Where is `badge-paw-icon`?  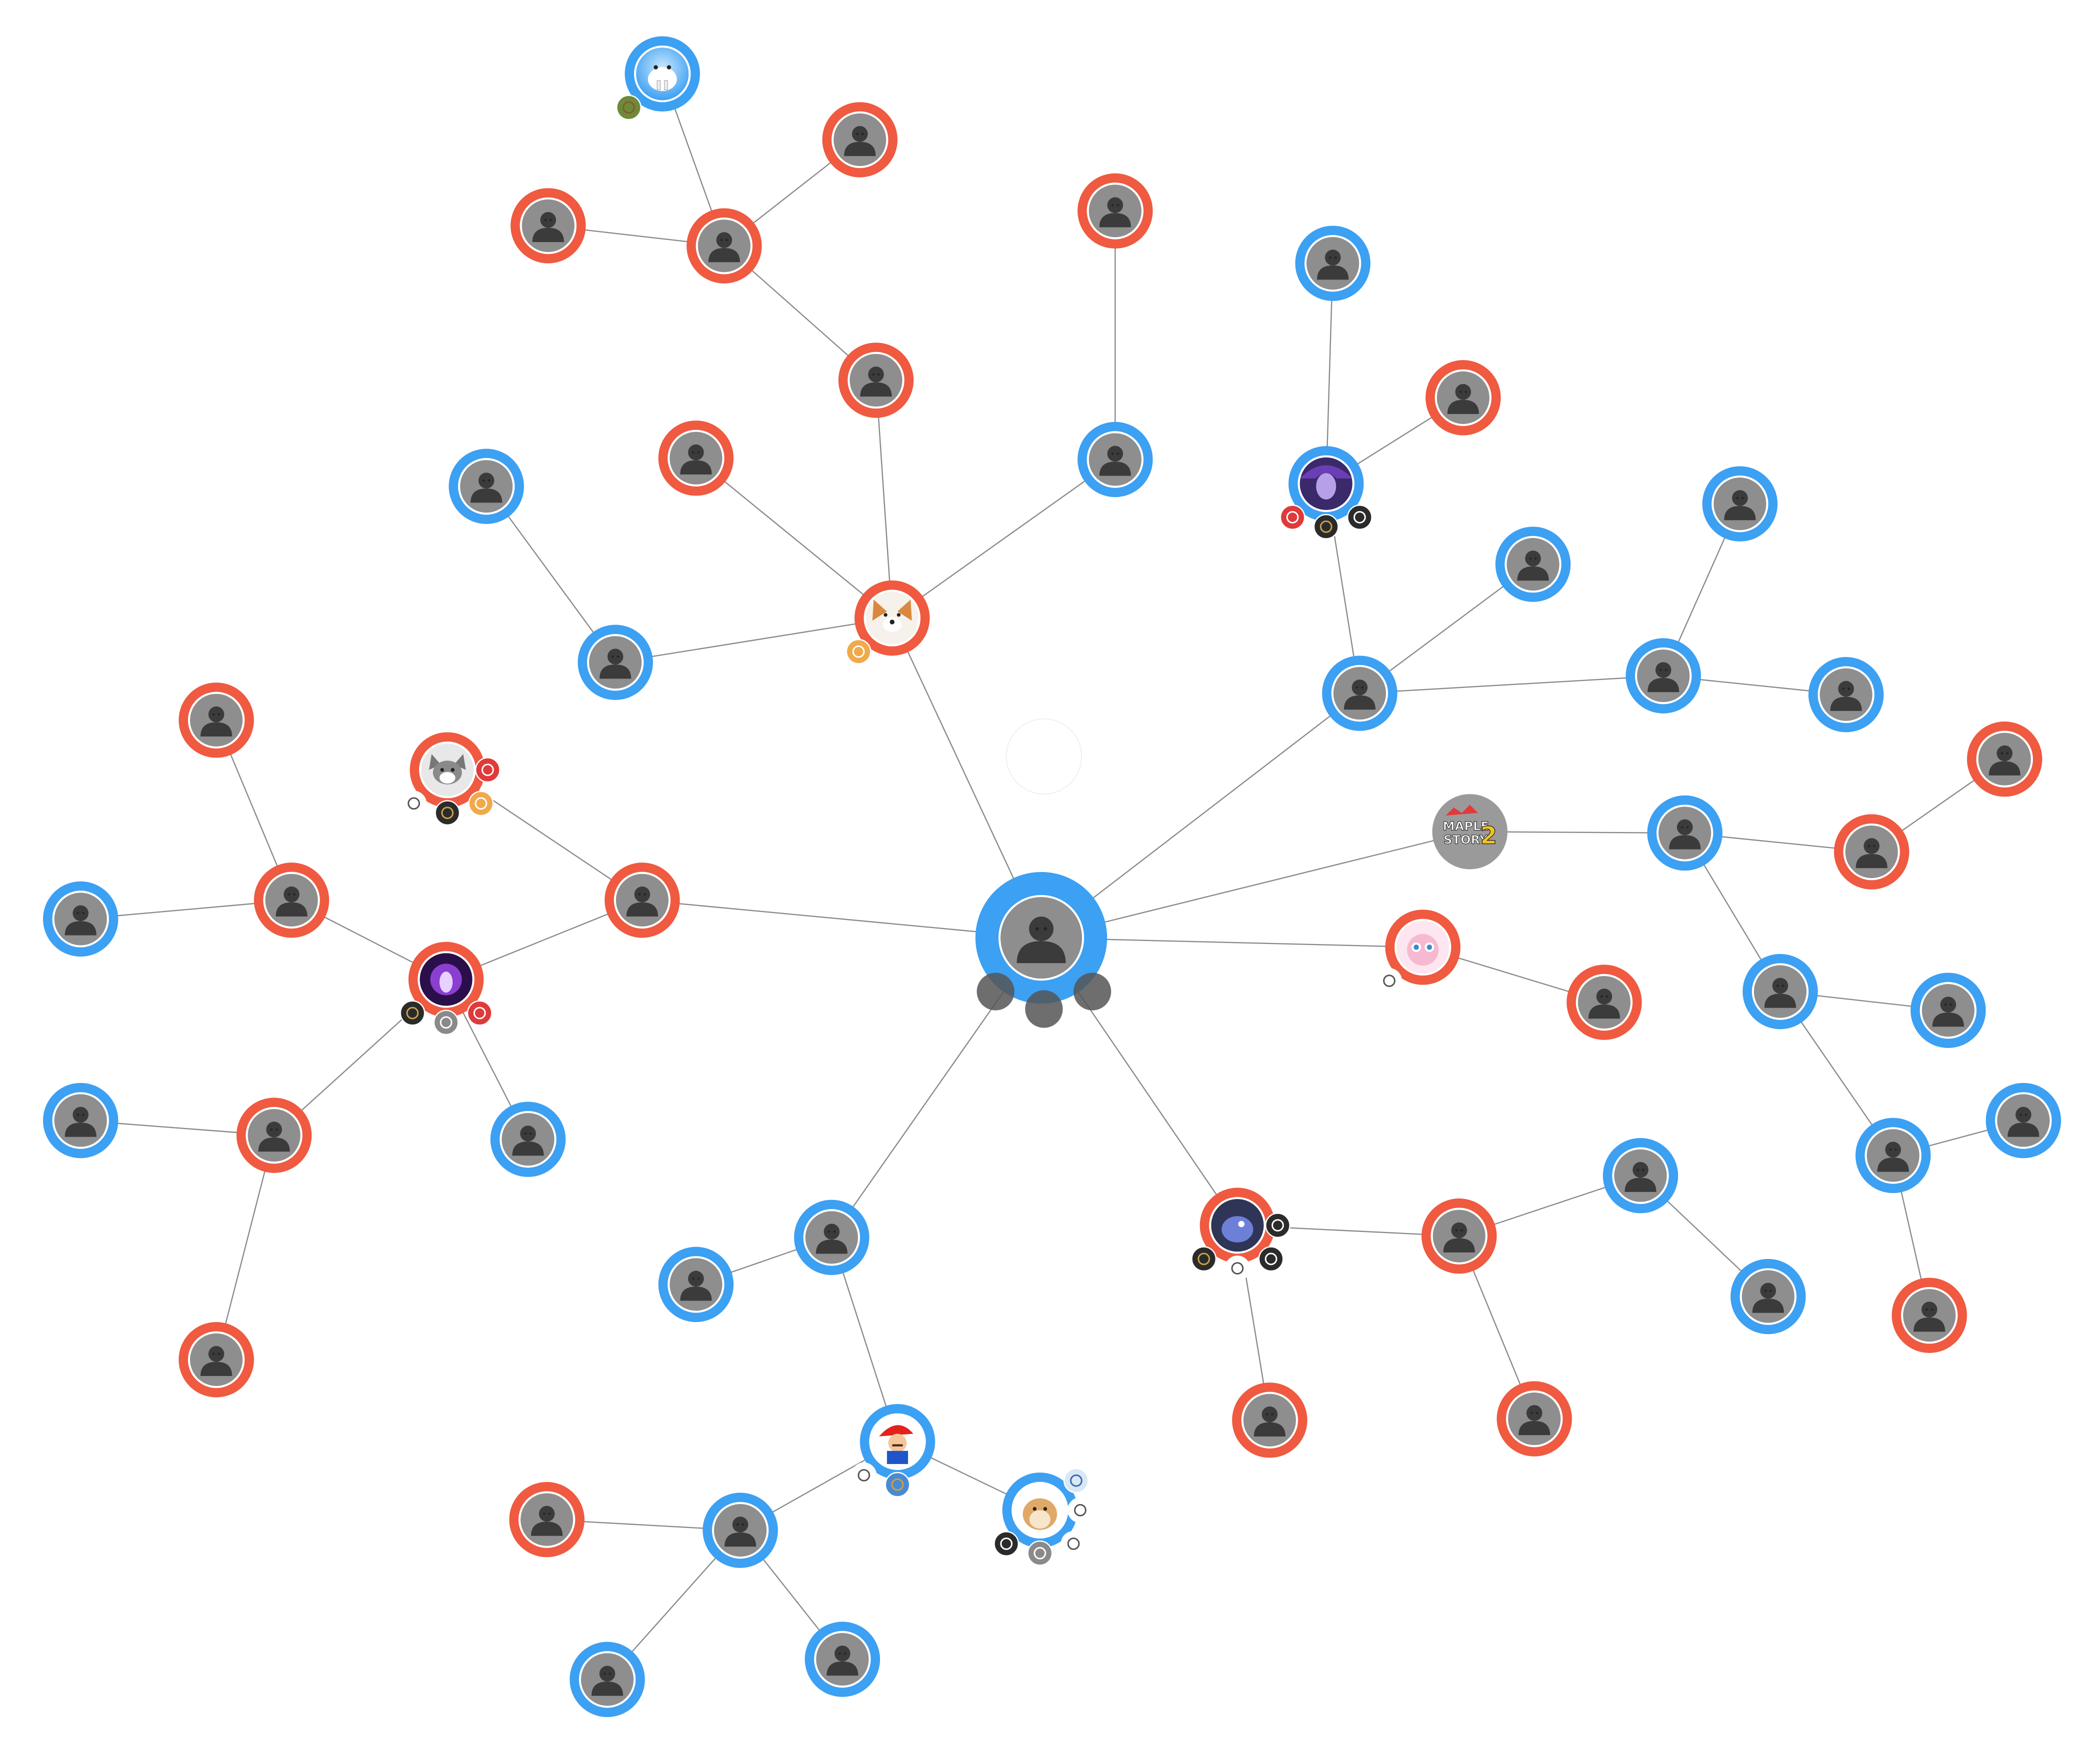 badge-paw-icon is located at coordinates (859, 651).